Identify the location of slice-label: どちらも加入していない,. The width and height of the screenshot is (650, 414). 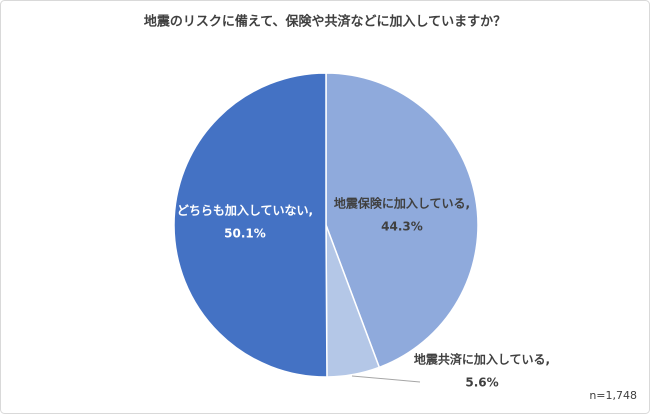
(245, 210).